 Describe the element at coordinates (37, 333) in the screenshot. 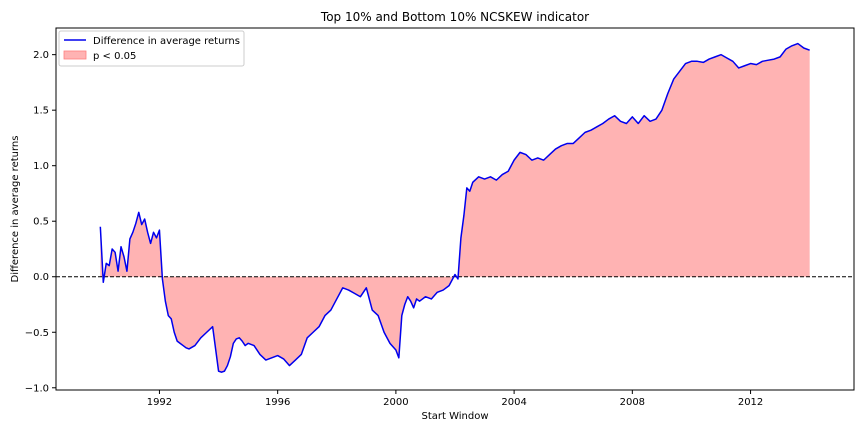

I see `y-tick-label: −0.5` at that location.